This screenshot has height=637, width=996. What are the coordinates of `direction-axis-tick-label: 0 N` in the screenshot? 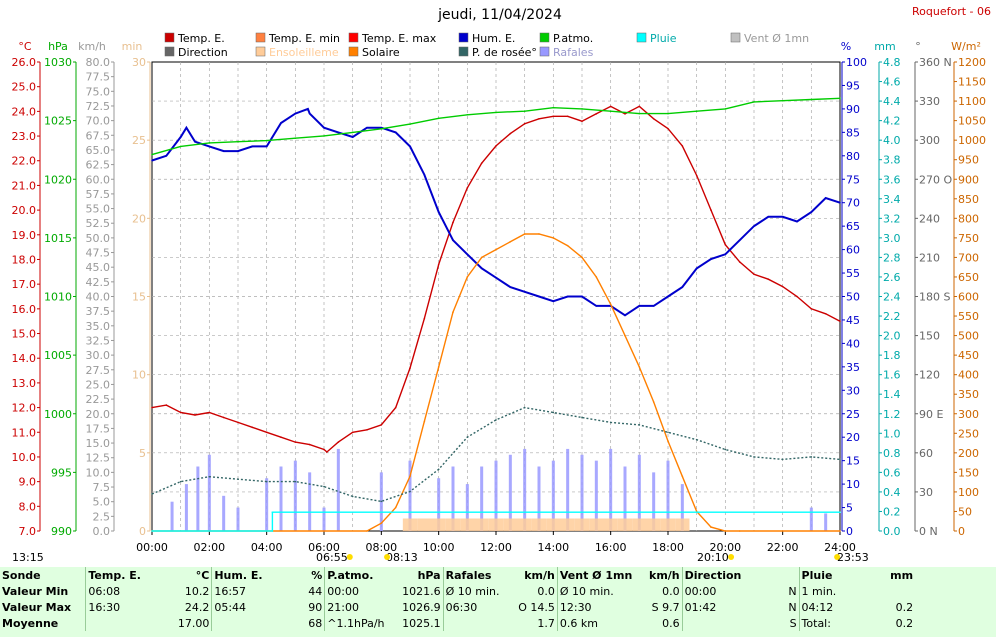 It's located at (928, 531).